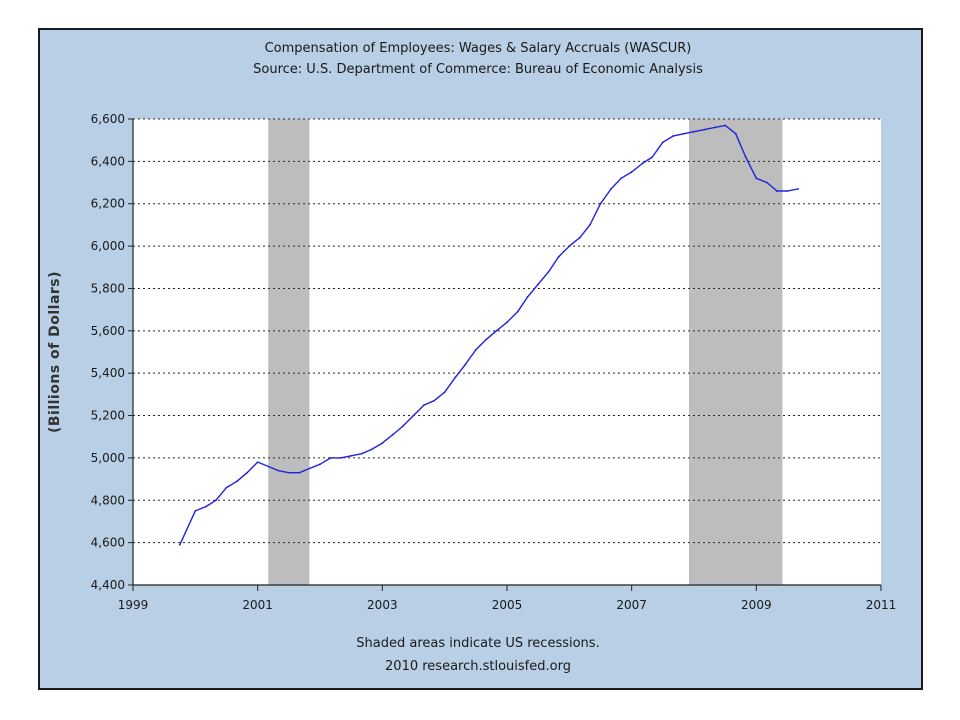 The height and width of the screenshot is (720, 960). I want to click on x-tick-label-2: 2003, so click(382, 605).